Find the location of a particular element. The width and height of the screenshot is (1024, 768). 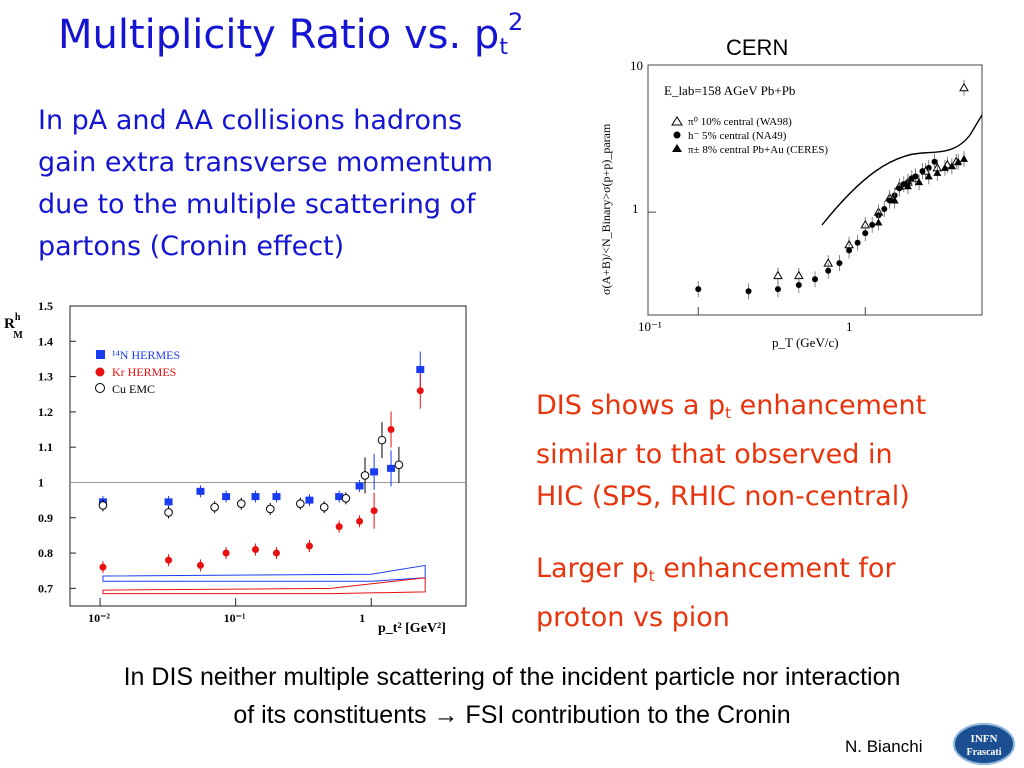

cern-ytick-label: 1 is located at coordinates (635, 208).